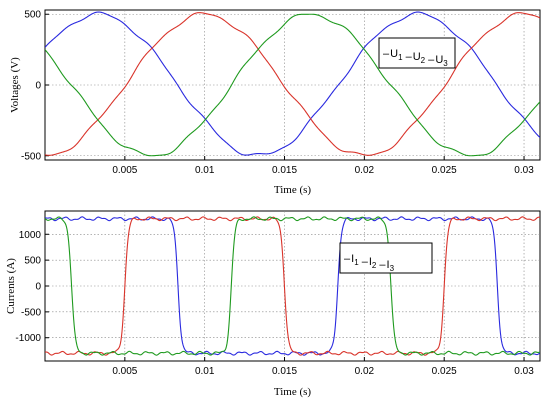 The width and height of the screenshot is (550, 401). What do you see at coordinates (30, 235) in the screenshot?
I see `y-tick-label: 1000` at bounding box center [30, 235].